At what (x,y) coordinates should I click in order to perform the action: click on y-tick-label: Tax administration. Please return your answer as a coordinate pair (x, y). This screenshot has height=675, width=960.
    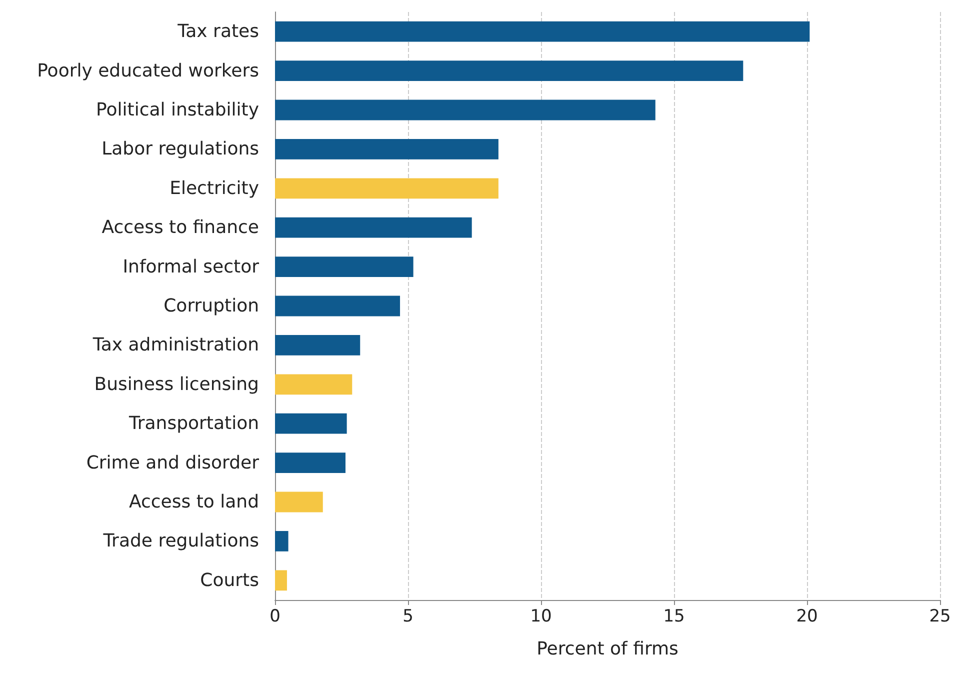
    Looking at the image, I should click on (175, 345).